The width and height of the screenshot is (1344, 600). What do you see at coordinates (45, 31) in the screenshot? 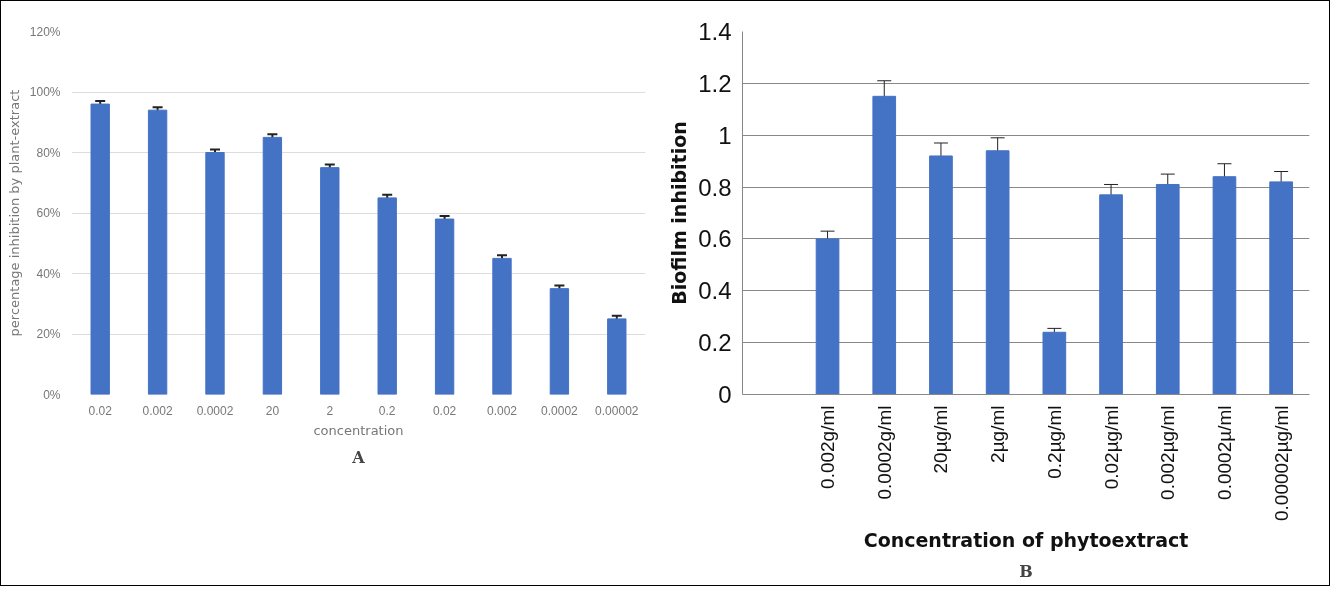
I see `y-tick-label: 120%` at bounding box center [45, 31].